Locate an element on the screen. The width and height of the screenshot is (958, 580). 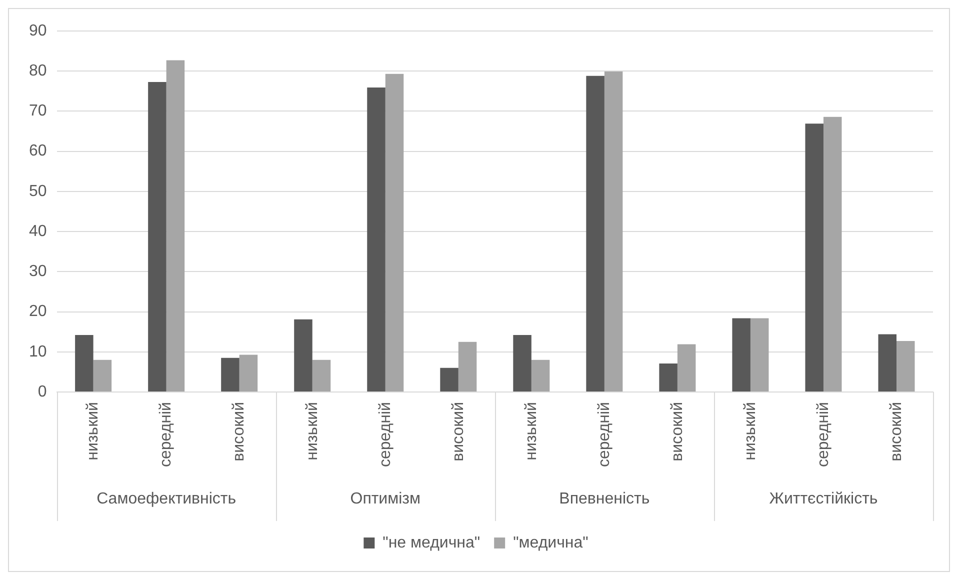
legend-label: "не медична" is located at coordinates (431, 543).